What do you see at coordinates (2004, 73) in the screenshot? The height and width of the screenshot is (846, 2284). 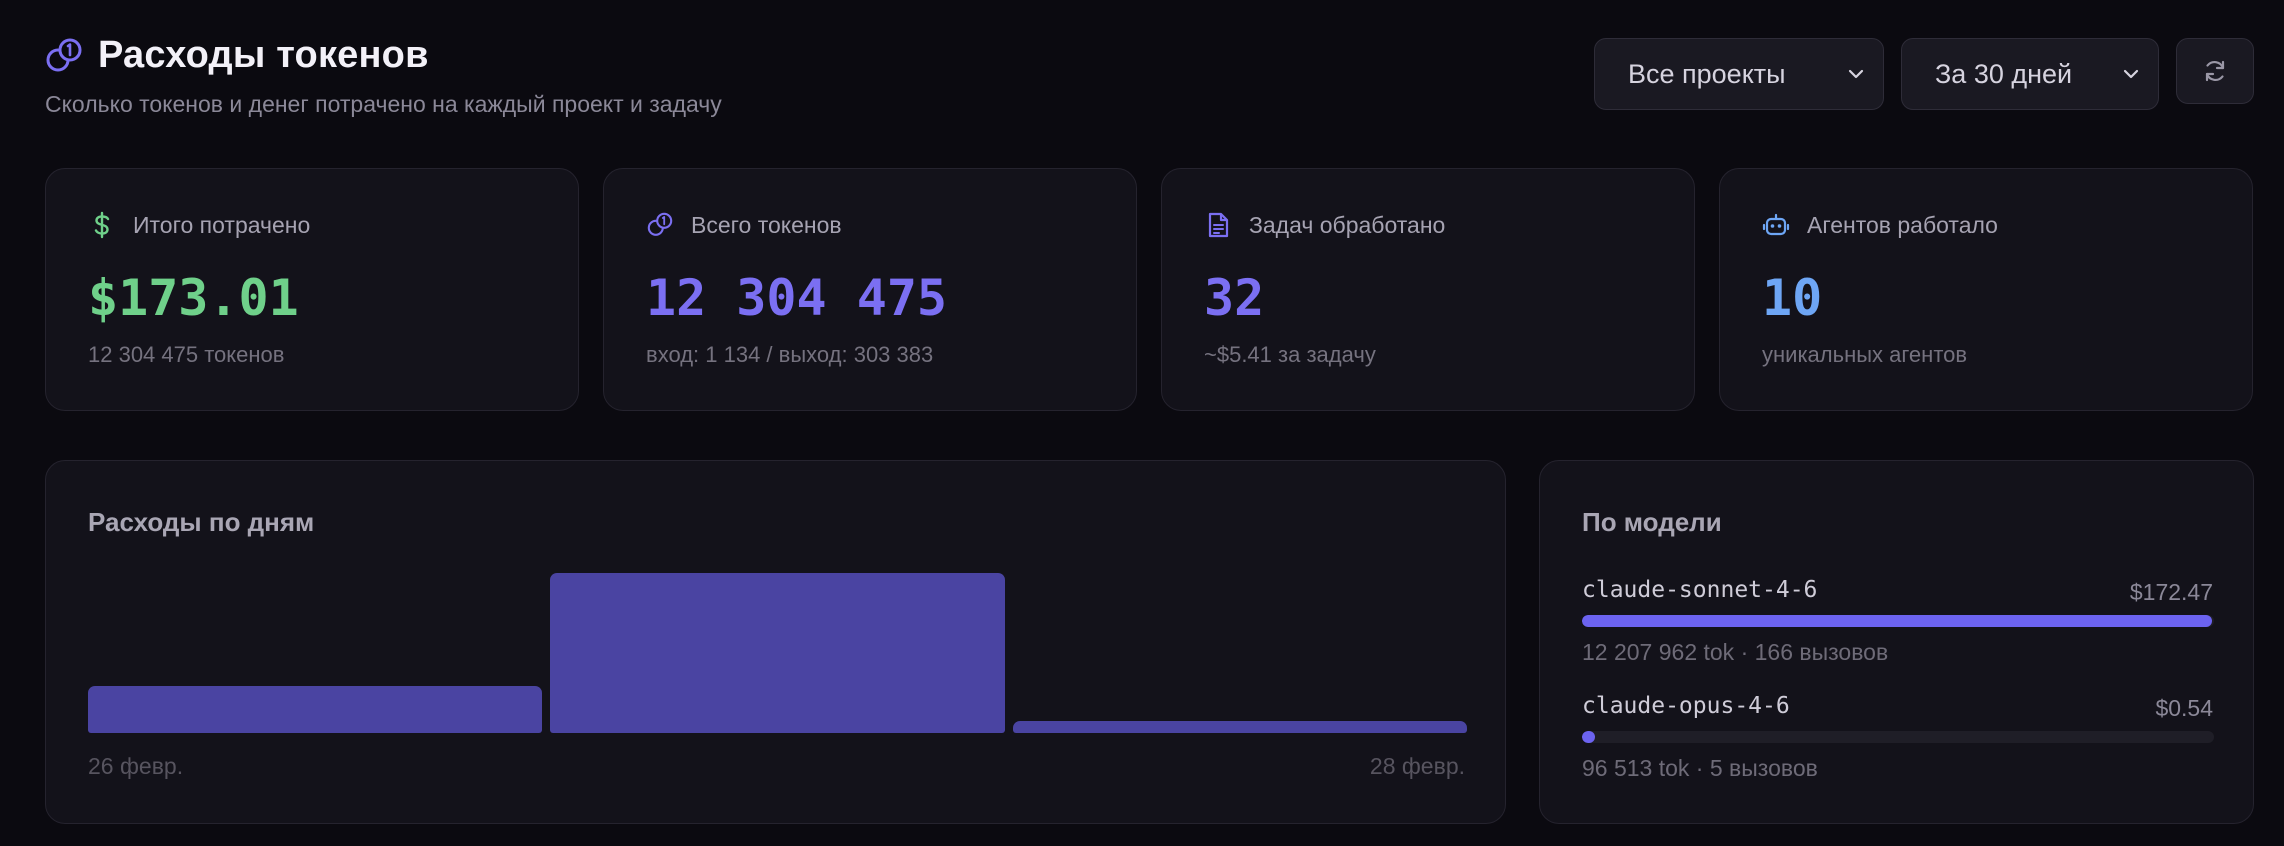 I see `period-select-value: За 30 дней` at bounding box center [2004, 73].